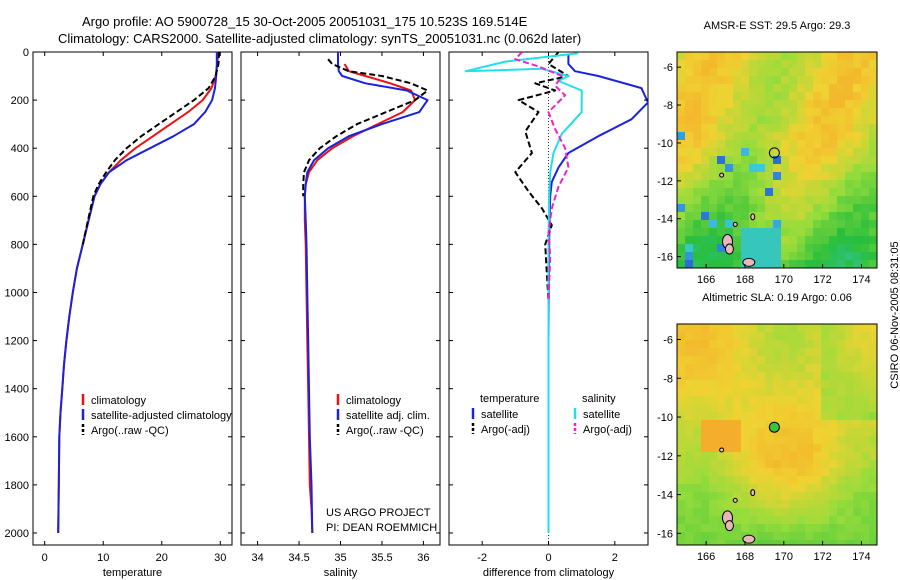  What do you see at coordinates (17, 486) in the screenshot?
I see `y-tick-label: 1800` at bounding box center [17, 486].